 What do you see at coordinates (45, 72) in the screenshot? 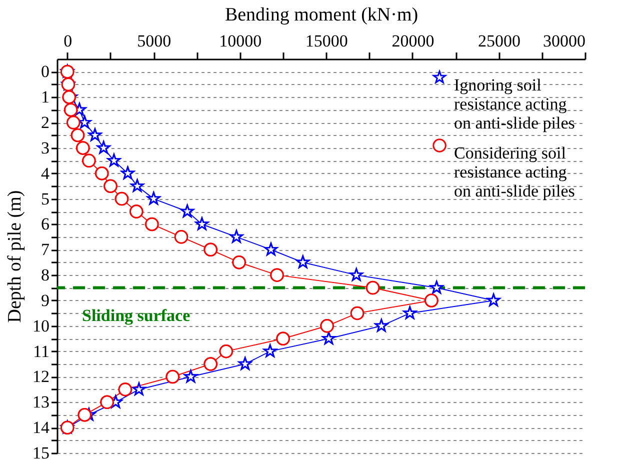
I see `y-tick-label: 0` at bounding box center [45, 72].